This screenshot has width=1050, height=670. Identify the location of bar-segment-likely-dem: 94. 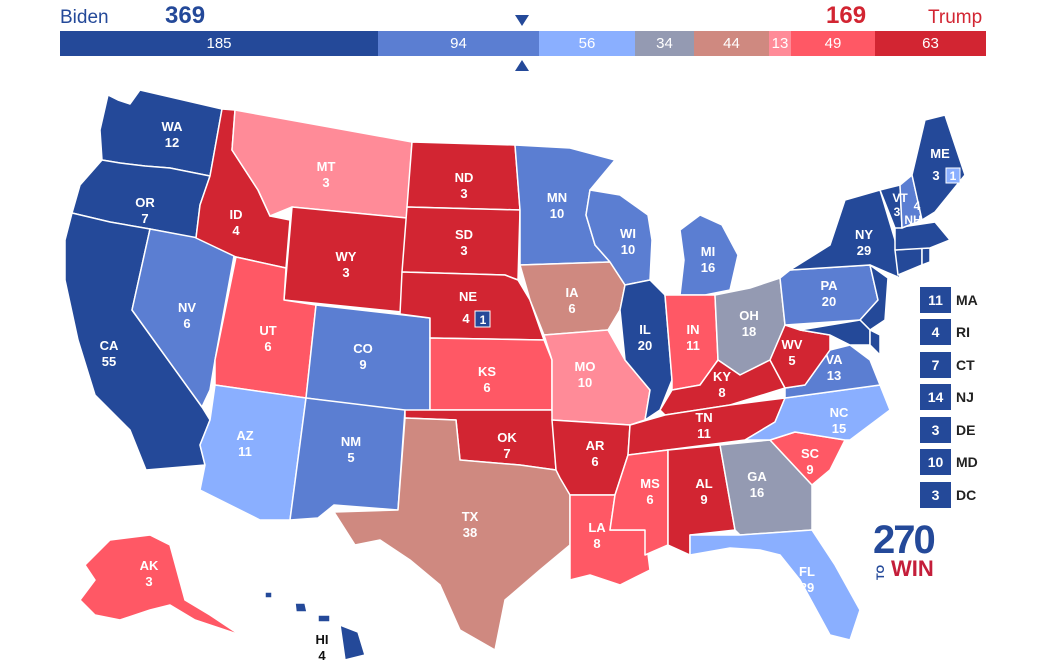
(458, 43).